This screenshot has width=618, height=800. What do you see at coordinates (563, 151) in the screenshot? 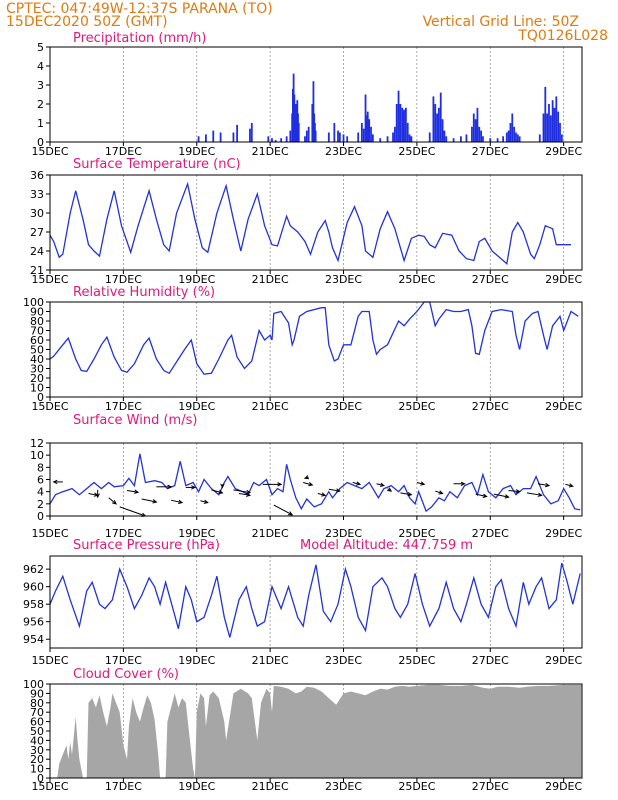
I see `precip-xtick-label: 29DEC` at bounding box center [563, 151].